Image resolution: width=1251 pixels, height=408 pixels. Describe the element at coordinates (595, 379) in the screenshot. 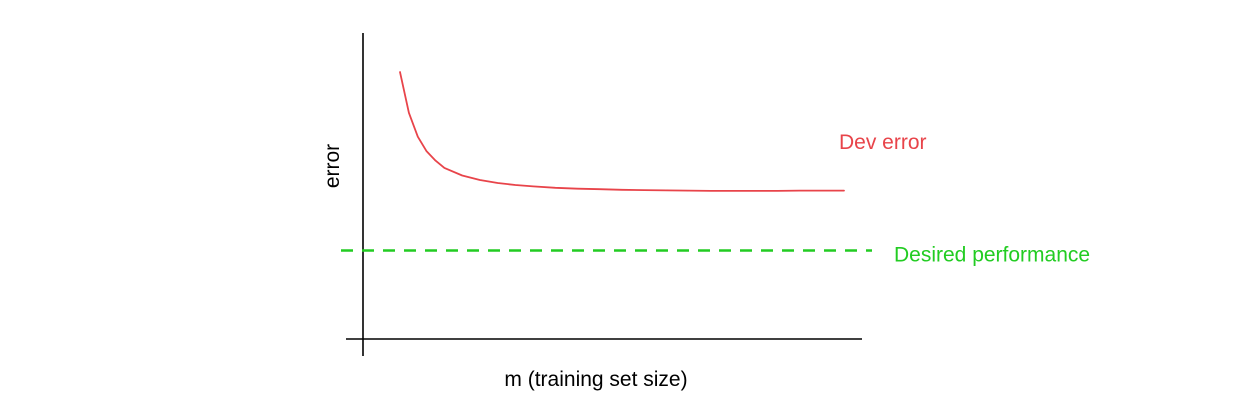

I see `x-axis-label: m (training set size)` at that location.